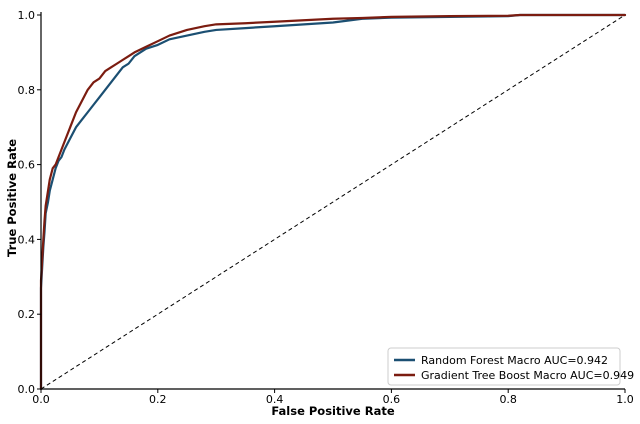 This screenshot has width=640, height=424. I want to click on y-tick-label: 0.8, so click(27, 90).